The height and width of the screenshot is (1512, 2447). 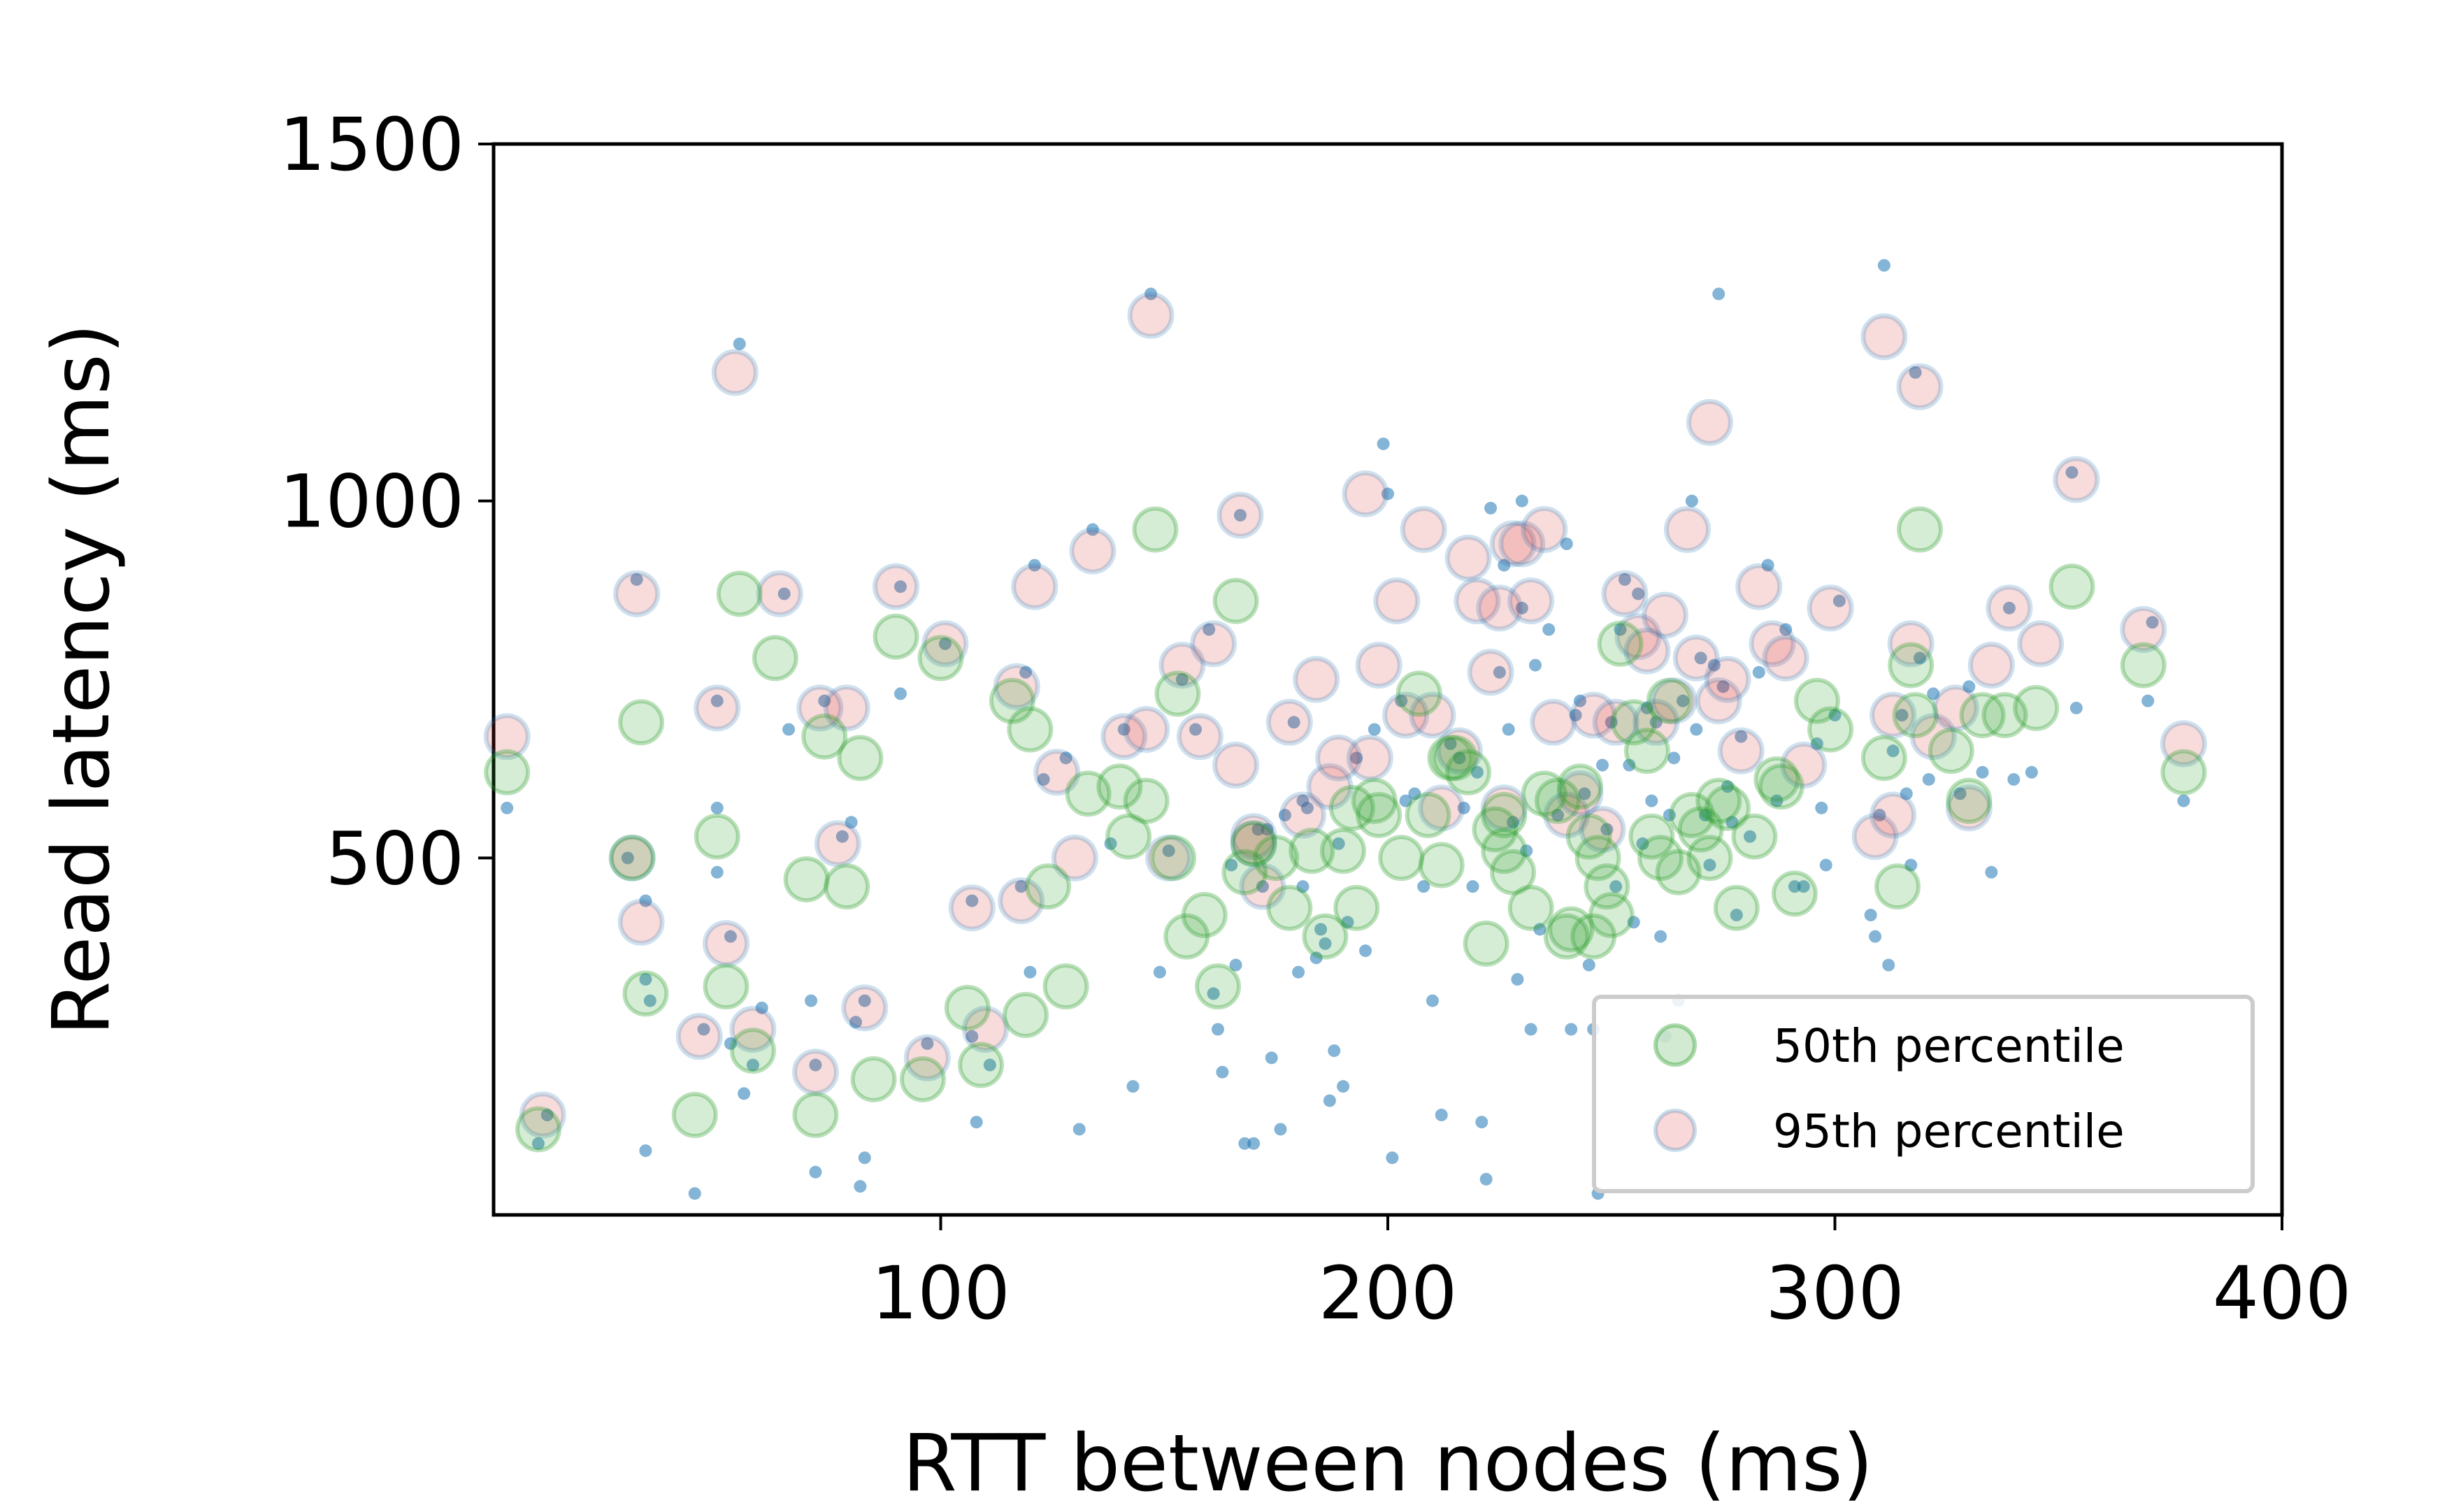 What do you see at coordinates (940, 1293) in the screenshot?
I see `x-tick-label: 100` at bounding box center [940, 1293].